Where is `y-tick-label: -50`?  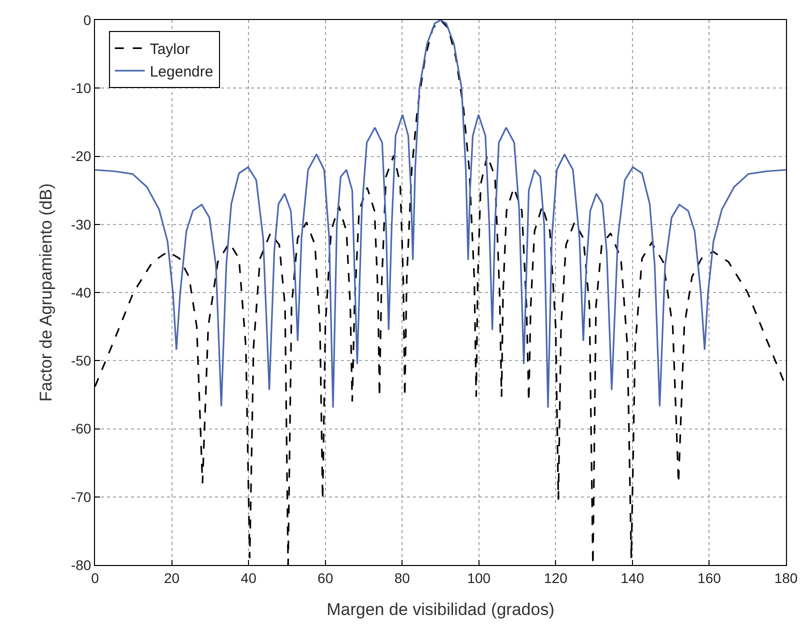
y-tick-label: -50 is located at coordinates (81, 360).